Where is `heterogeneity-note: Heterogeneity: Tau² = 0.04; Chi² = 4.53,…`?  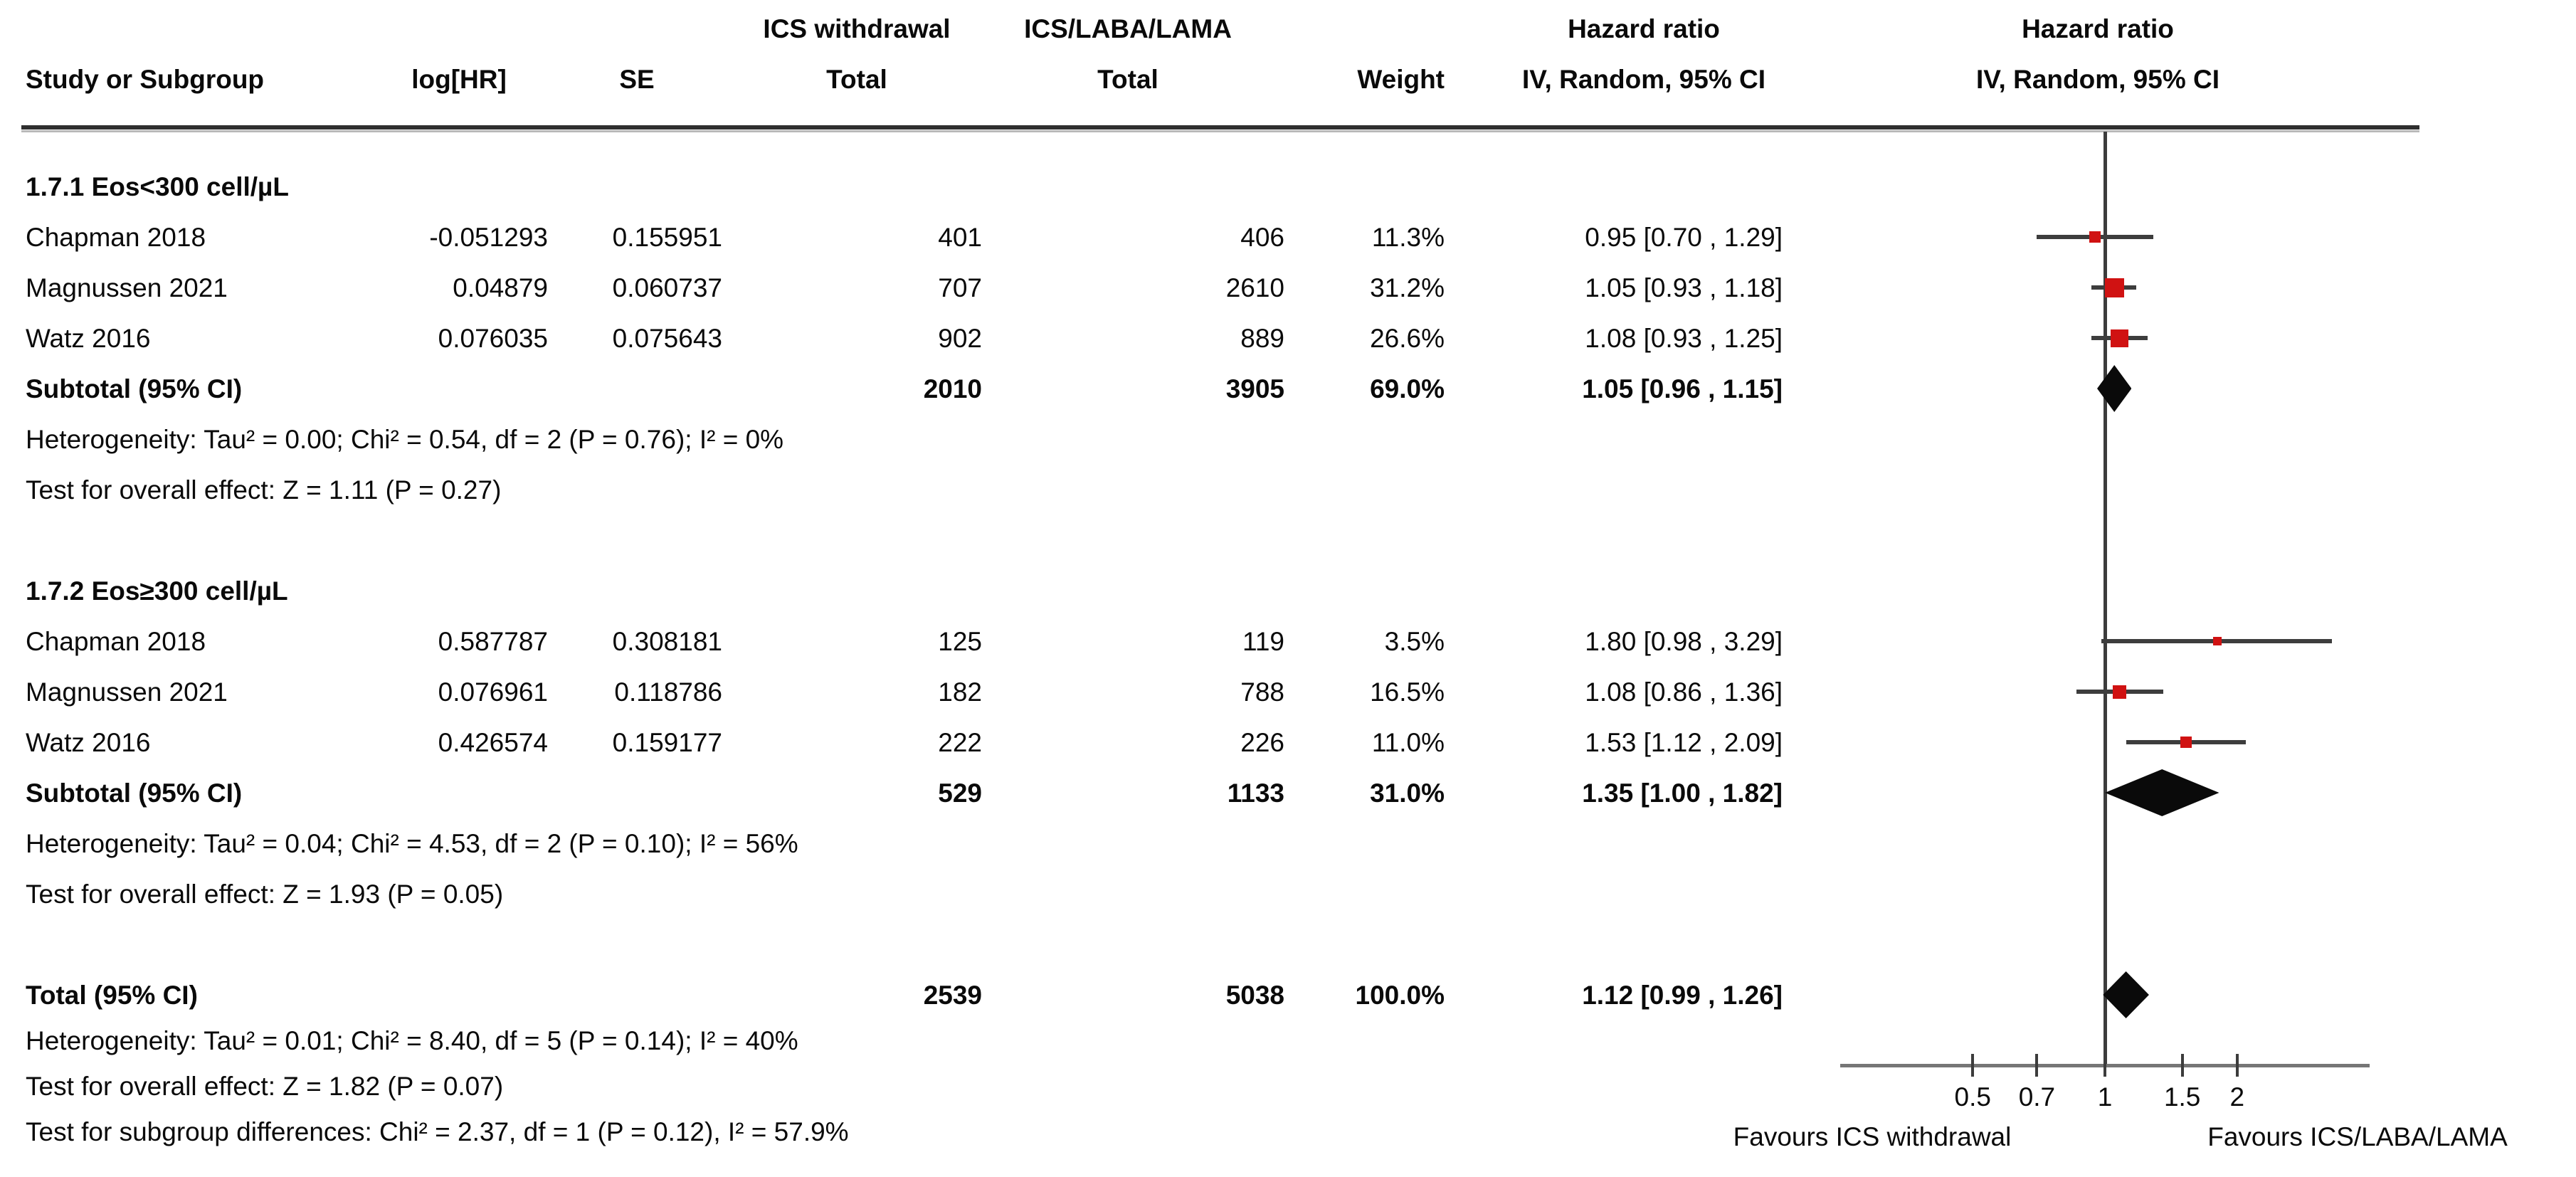
heterogeneity-note: Heterogeneity: Tau² = 0.04; Chi² = 4.53,… is located at coordinates (412, 843).